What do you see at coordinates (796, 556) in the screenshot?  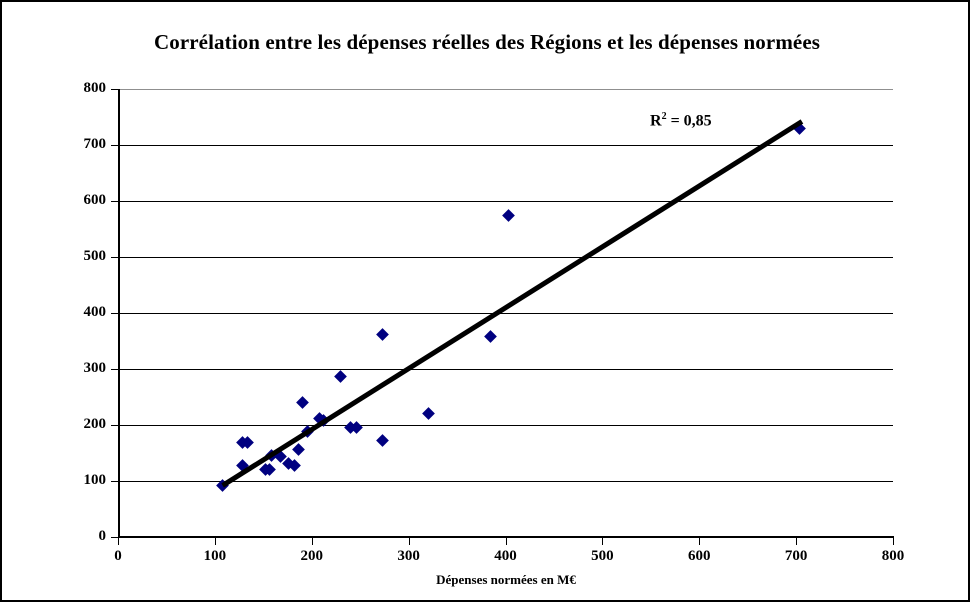 I see `x-axis-label-700: 700` at bounding box center [796, 556].